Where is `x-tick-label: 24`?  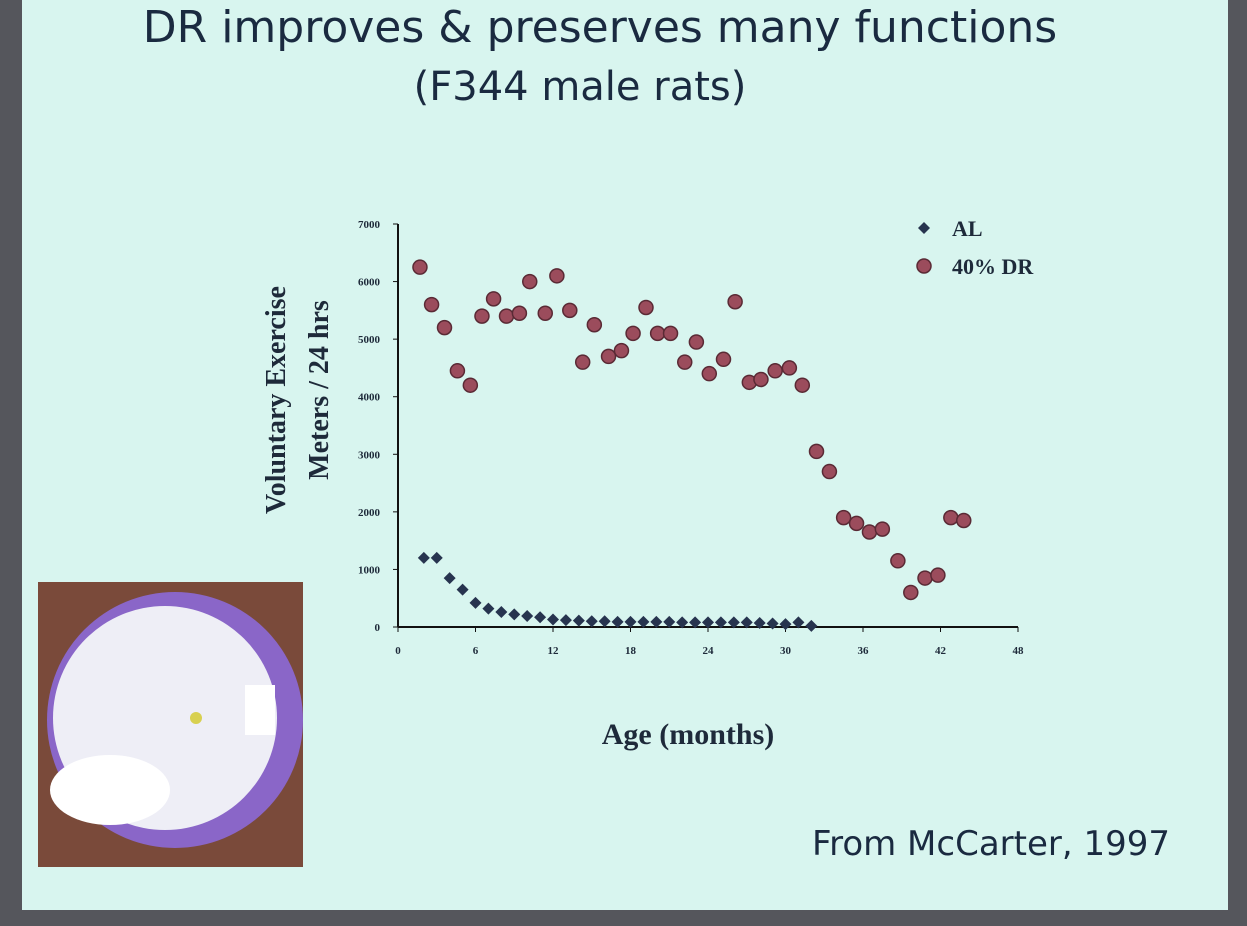
x-tick-label: 24 is located at coordinates (709, 651).